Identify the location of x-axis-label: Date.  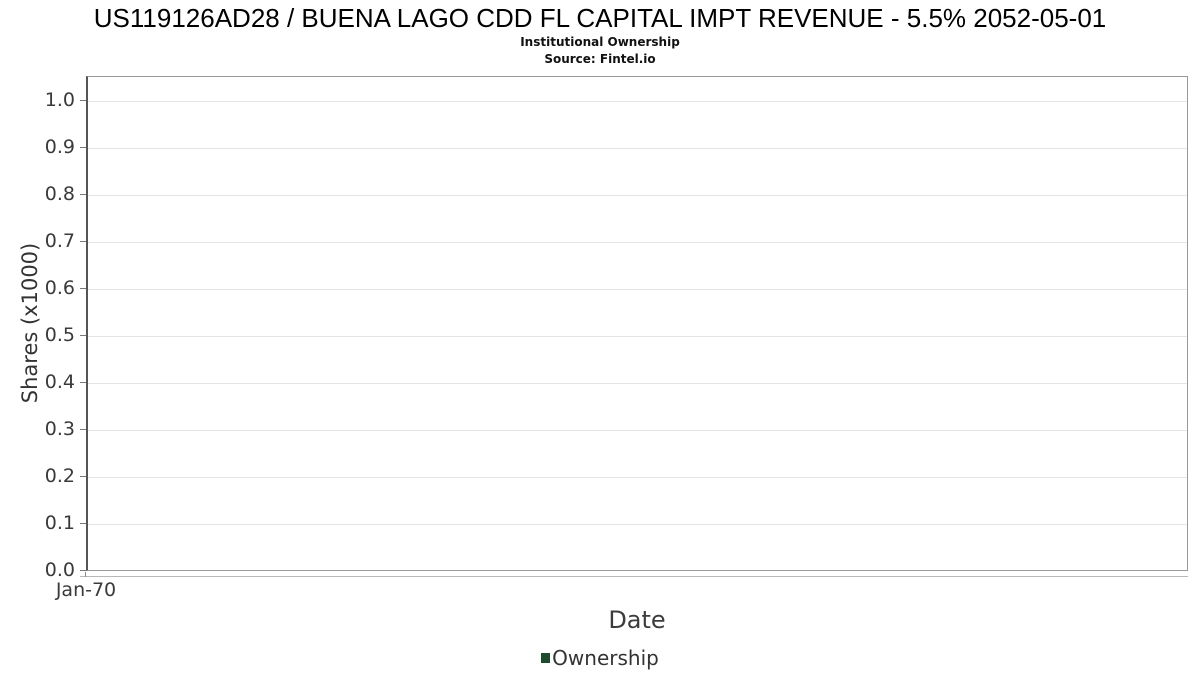
(637, 620).